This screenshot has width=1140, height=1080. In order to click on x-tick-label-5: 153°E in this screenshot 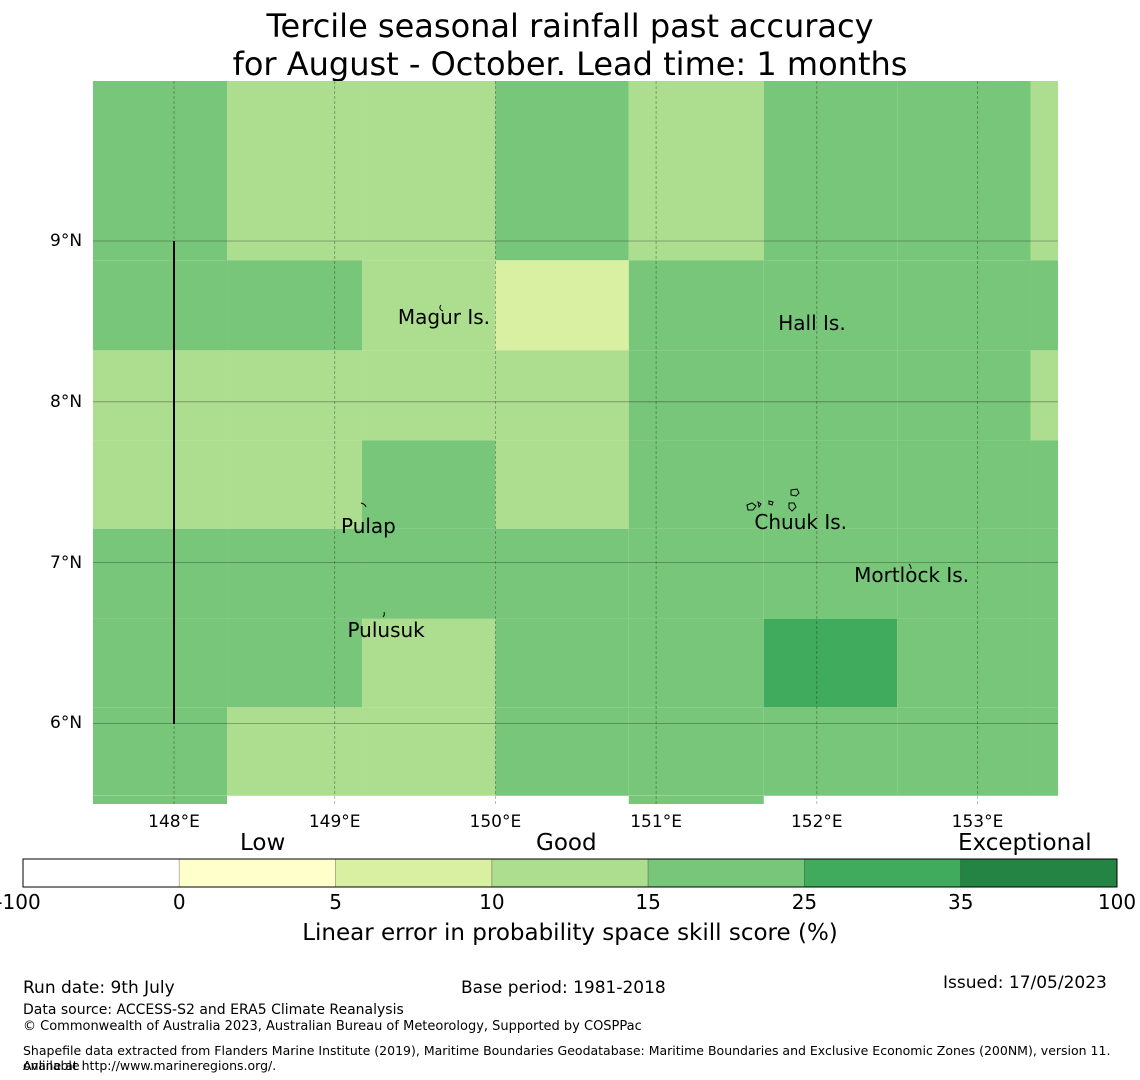, I will do `click(977, 822)`.